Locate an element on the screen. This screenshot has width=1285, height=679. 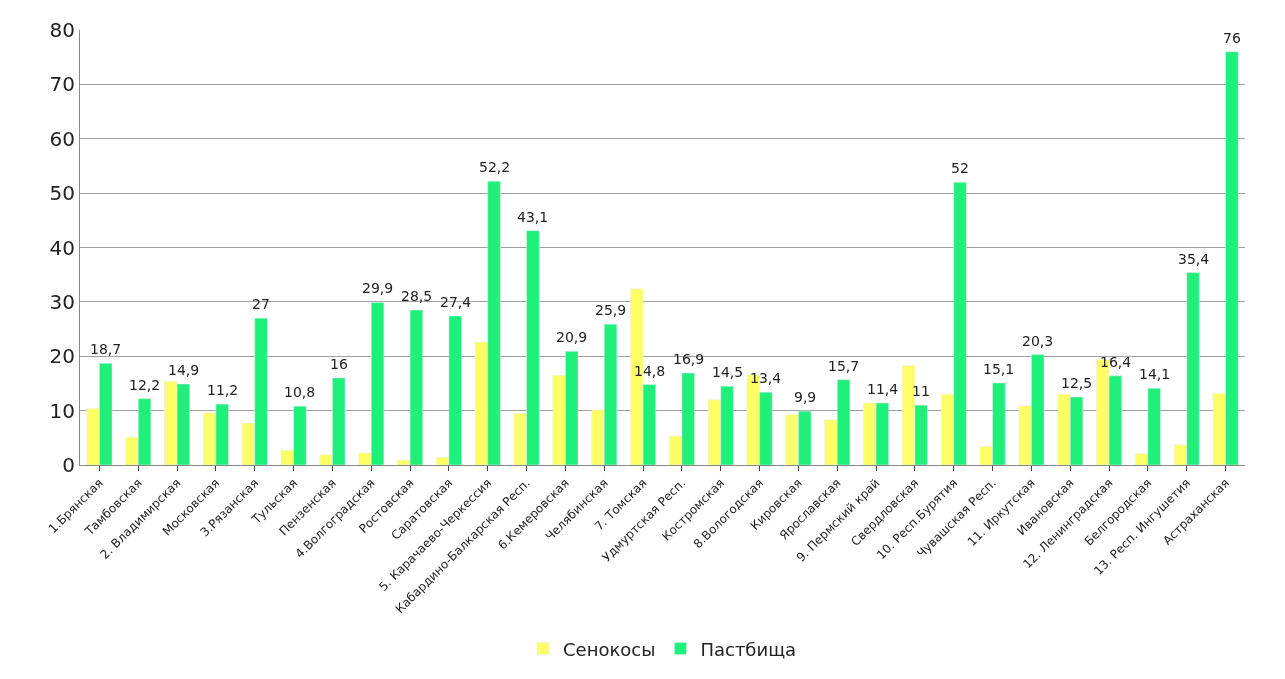
data-label: 15,7 is located at coordinates (844, 366).